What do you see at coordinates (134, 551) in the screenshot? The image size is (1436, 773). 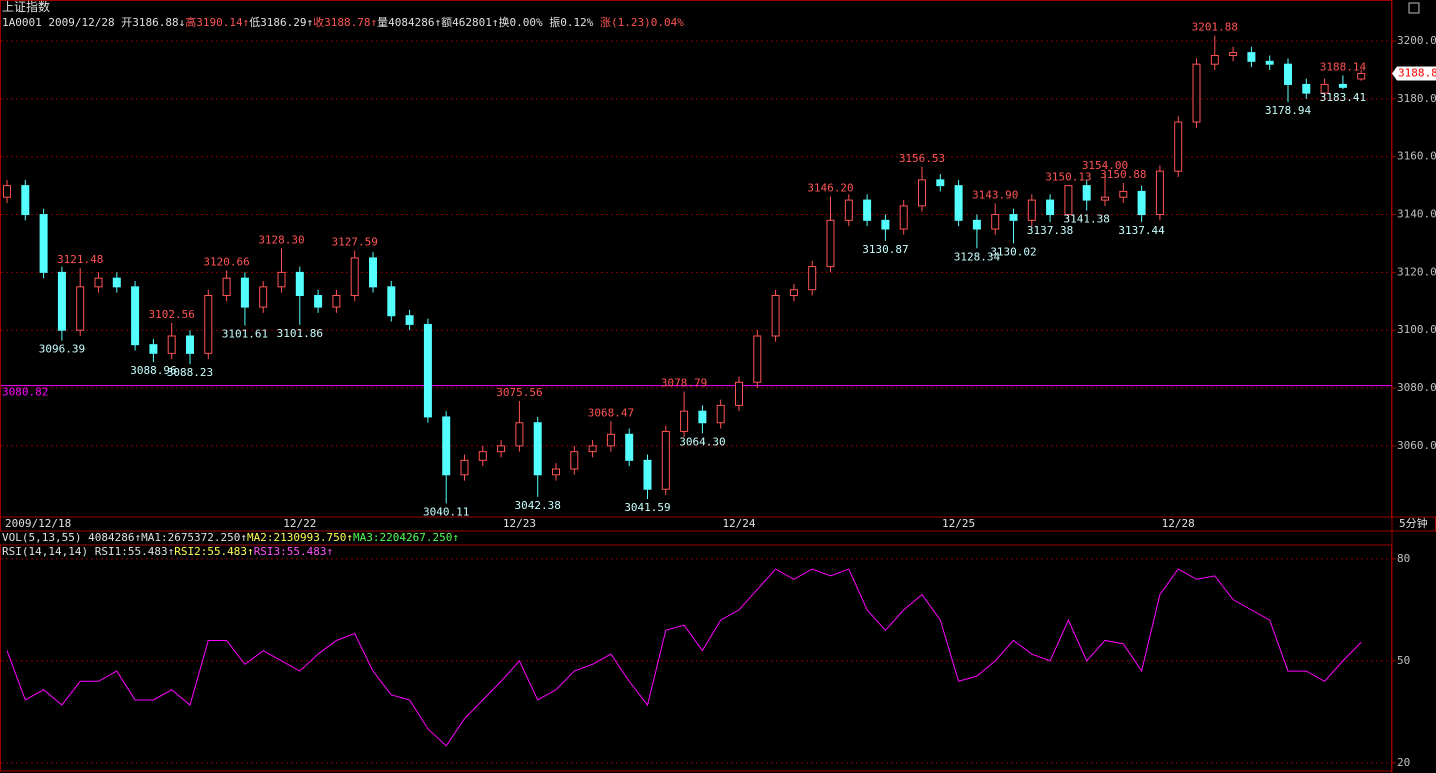 I see `legend-item: RSI1:55.483↑` at bounding box center [134, 551].